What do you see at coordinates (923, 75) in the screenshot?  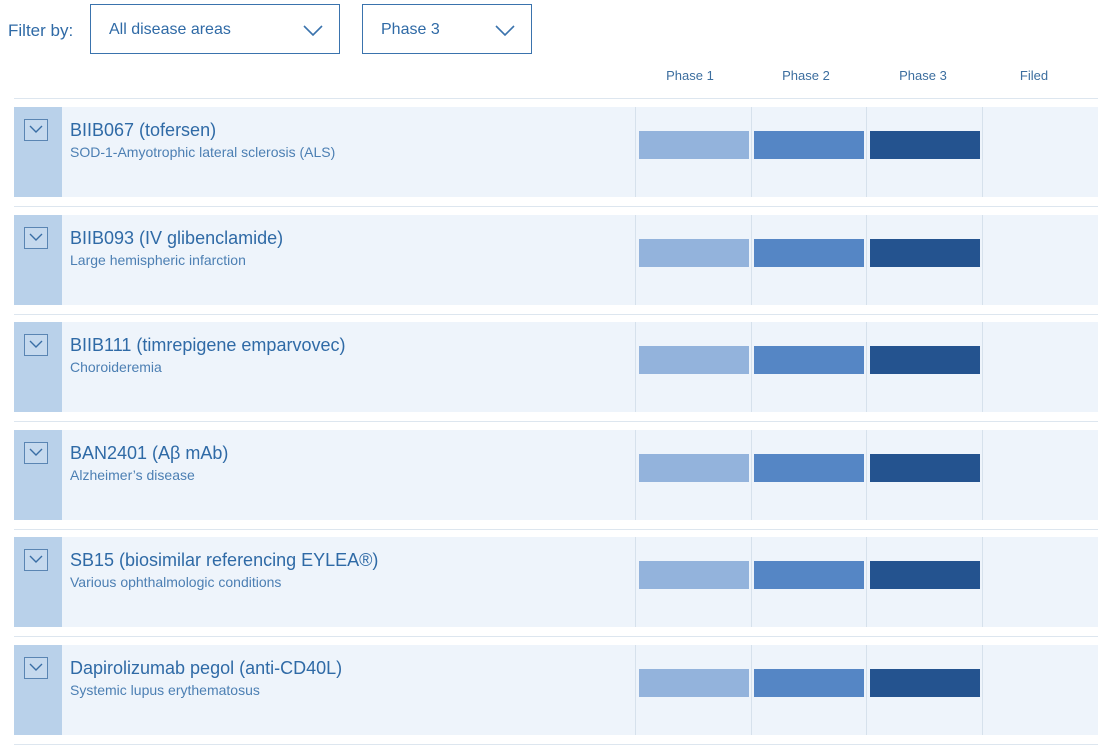 I see `phase-header-3: Phase 3` at bounding box center [923, 75].